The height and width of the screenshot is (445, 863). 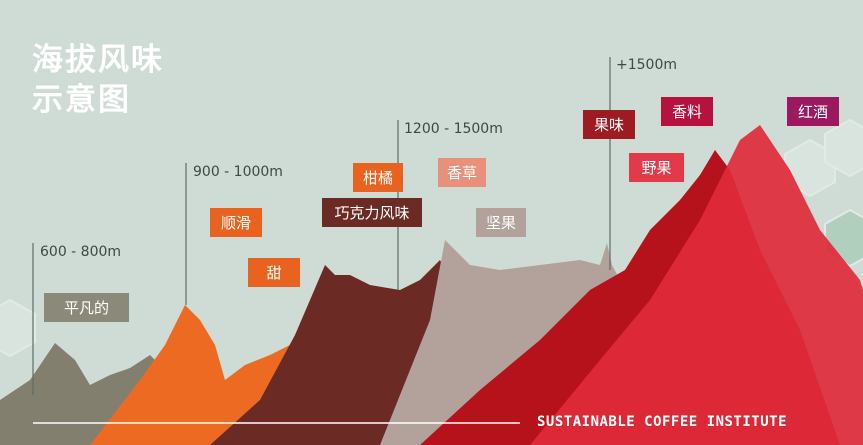 What do you see at coordinates (813, 111) in the screenshot?
I see `flavor-tag: 红酒` at bounding box center [813, 111].